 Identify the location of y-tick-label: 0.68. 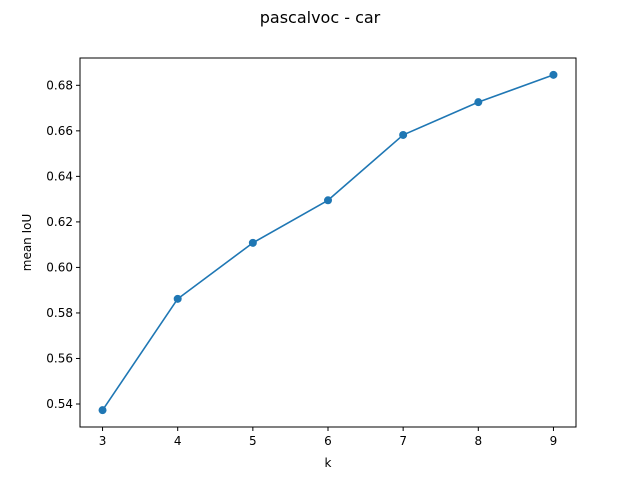
(59, 85).